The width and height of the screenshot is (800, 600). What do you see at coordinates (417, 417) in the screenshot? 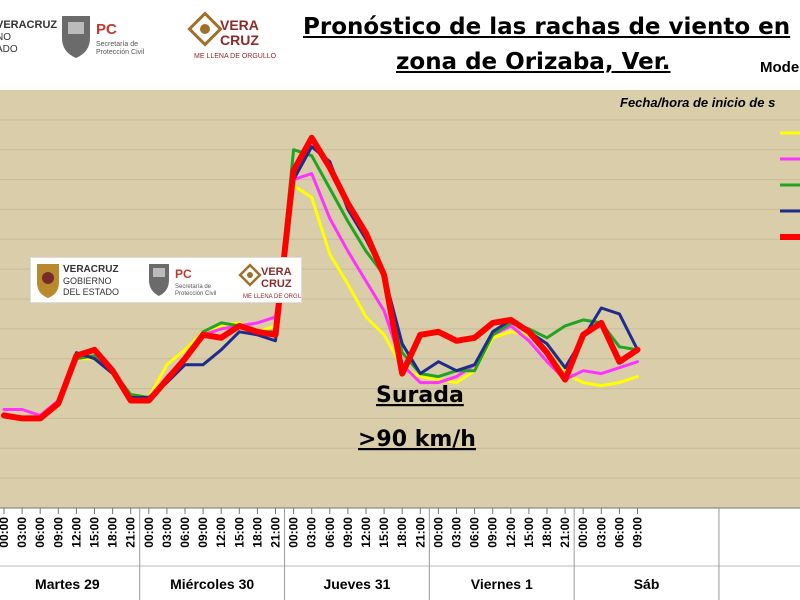
I see `surada-annotation: Surada >90 km/h` at bounding box center [417, 417].